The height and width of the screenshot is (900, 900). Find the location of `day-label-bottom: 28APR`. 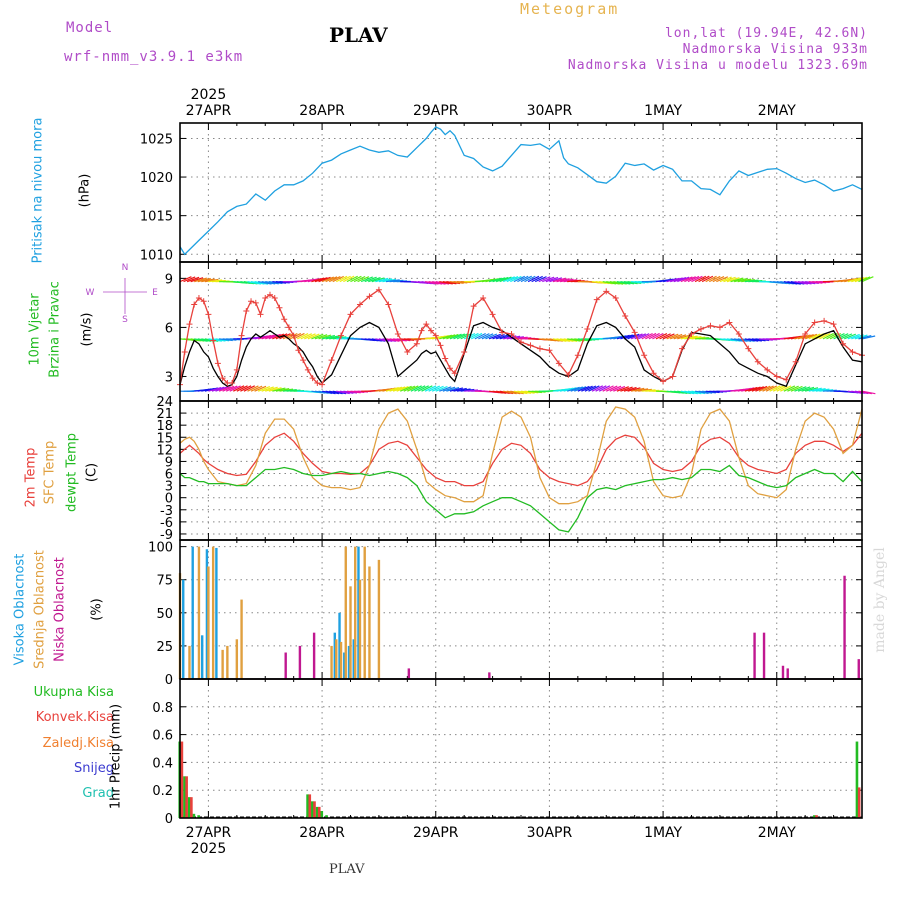

day-label-bottom: 28APR is located at coordinates (322, 833).